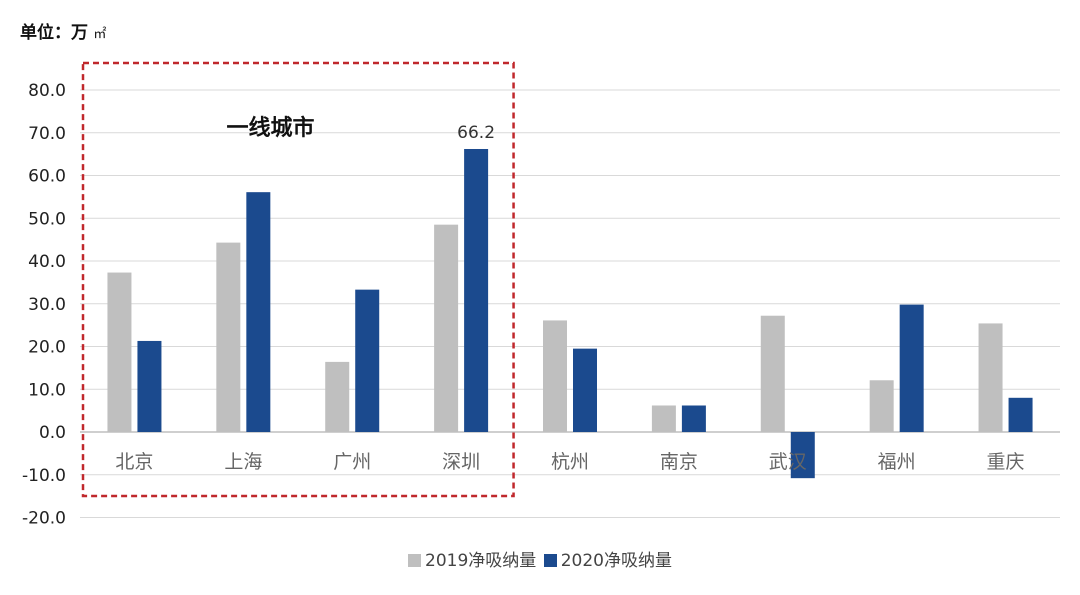 The height and width of the screenshot is (595, 1080). I want to click on data-label: 66.2, so click(476, 133).